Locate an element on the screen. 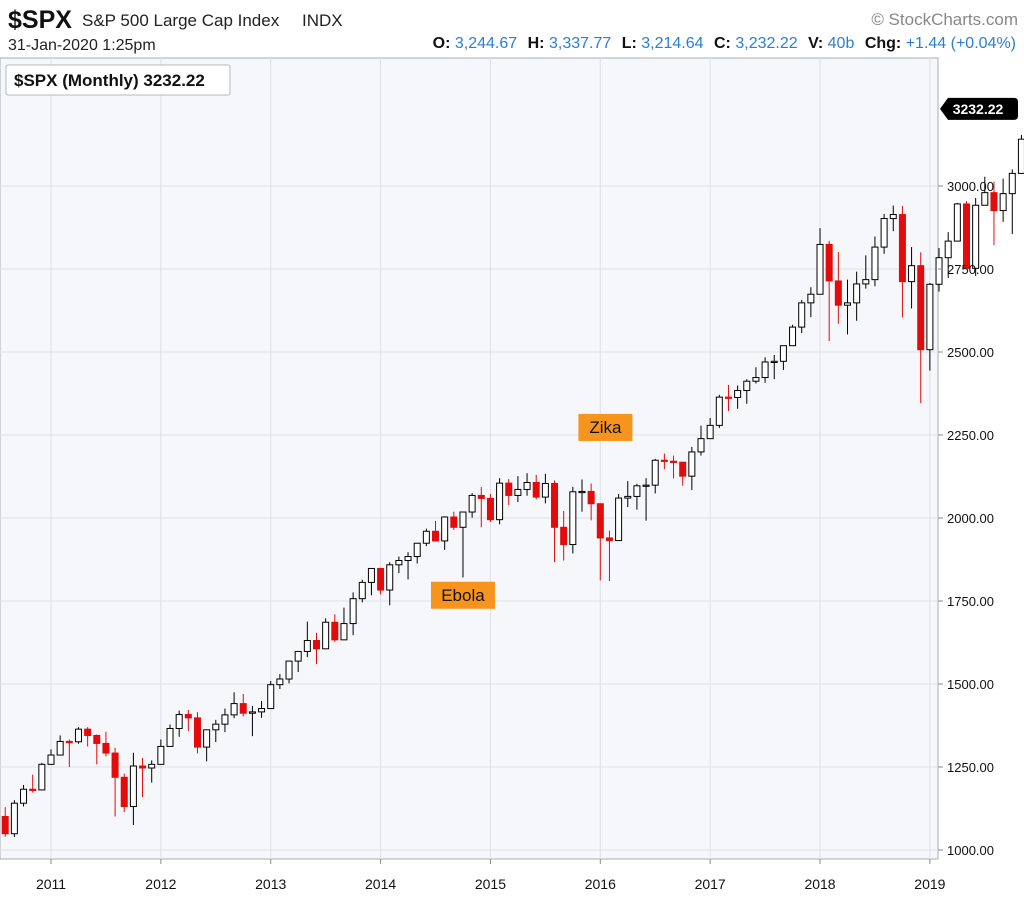  x-axis: 2011201220132014201520162017201820192020 is located at coordinates (491, 875).